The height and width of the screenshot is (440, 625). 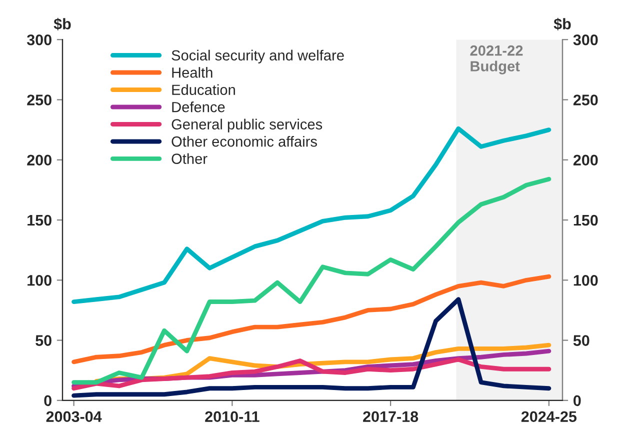 I want to click on x-tick-label: 2017-18, so click(x=390, y=416).